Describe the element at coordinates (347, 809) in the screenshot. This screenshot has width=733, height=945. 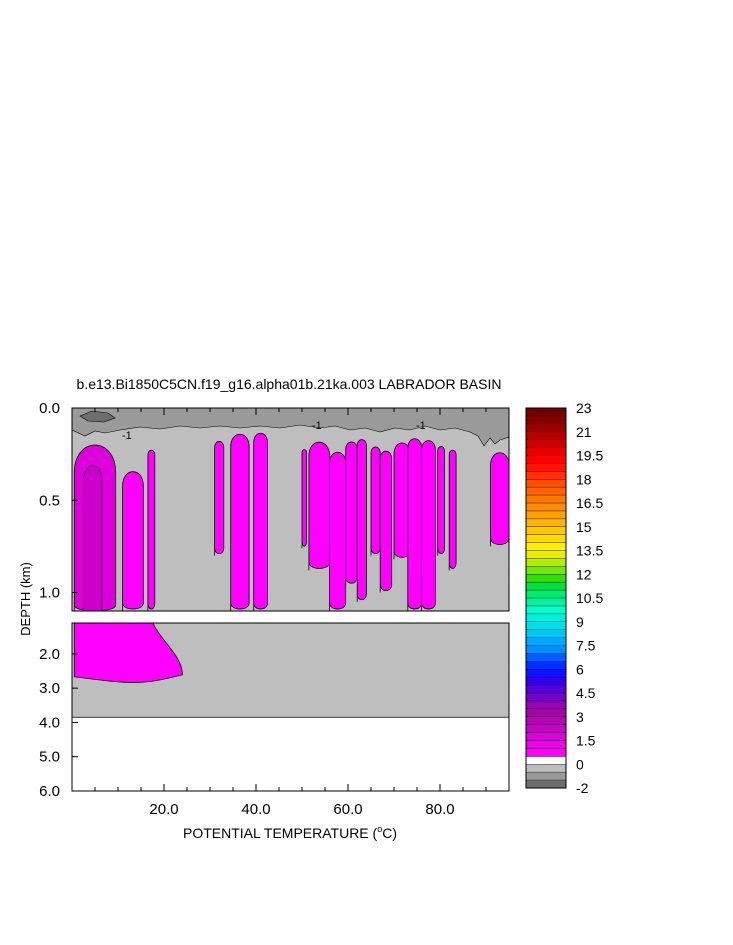
I see `x-tick-label: 60.0` at that location.